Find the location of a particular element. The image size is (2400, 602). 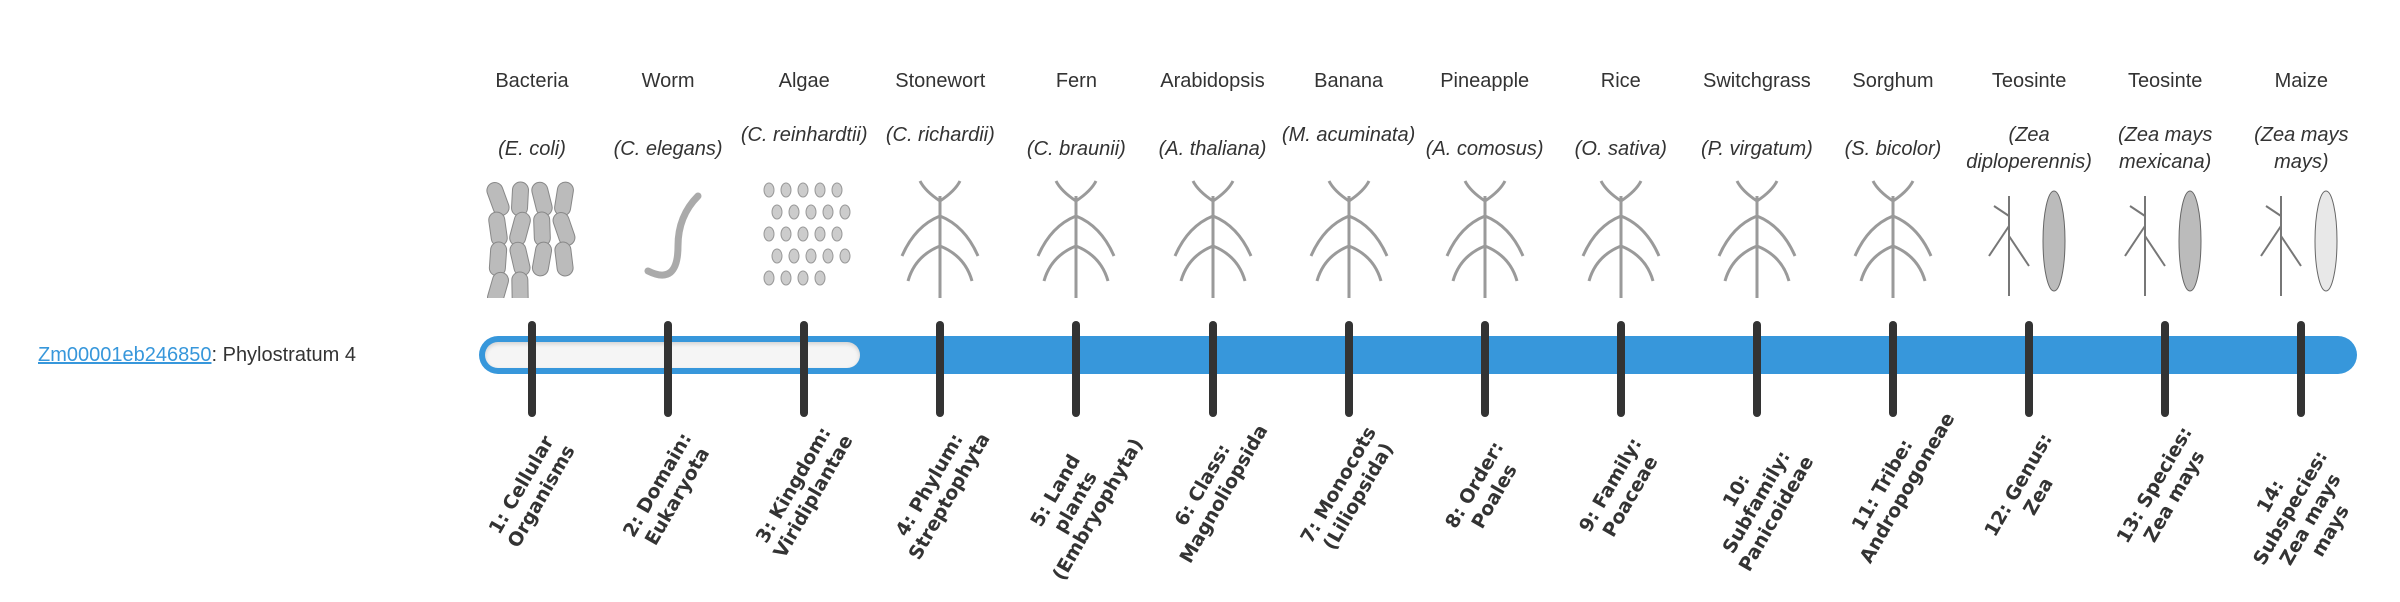

organism-scientific-name: (S. bicolor) is located at coordinates (1893, 149).